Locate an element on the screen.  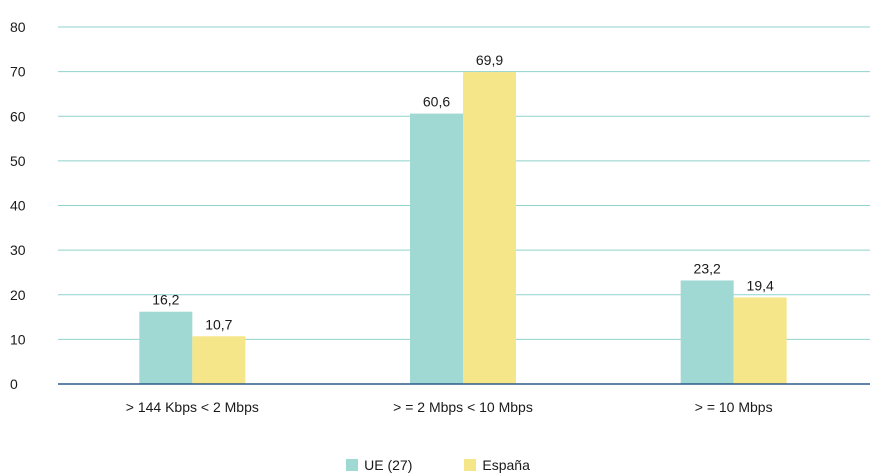
y-tick-label: 50 is located at coordinates (18, 161).